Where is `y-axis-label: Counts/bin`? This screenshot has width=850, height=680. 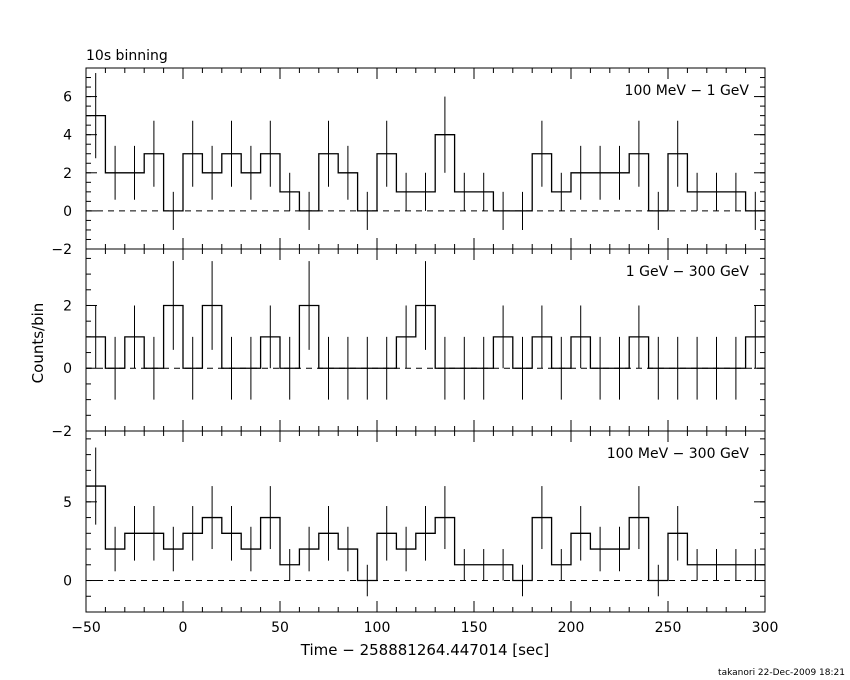 y-axis-label: Counts/bin is located at coordinates (38, 343).